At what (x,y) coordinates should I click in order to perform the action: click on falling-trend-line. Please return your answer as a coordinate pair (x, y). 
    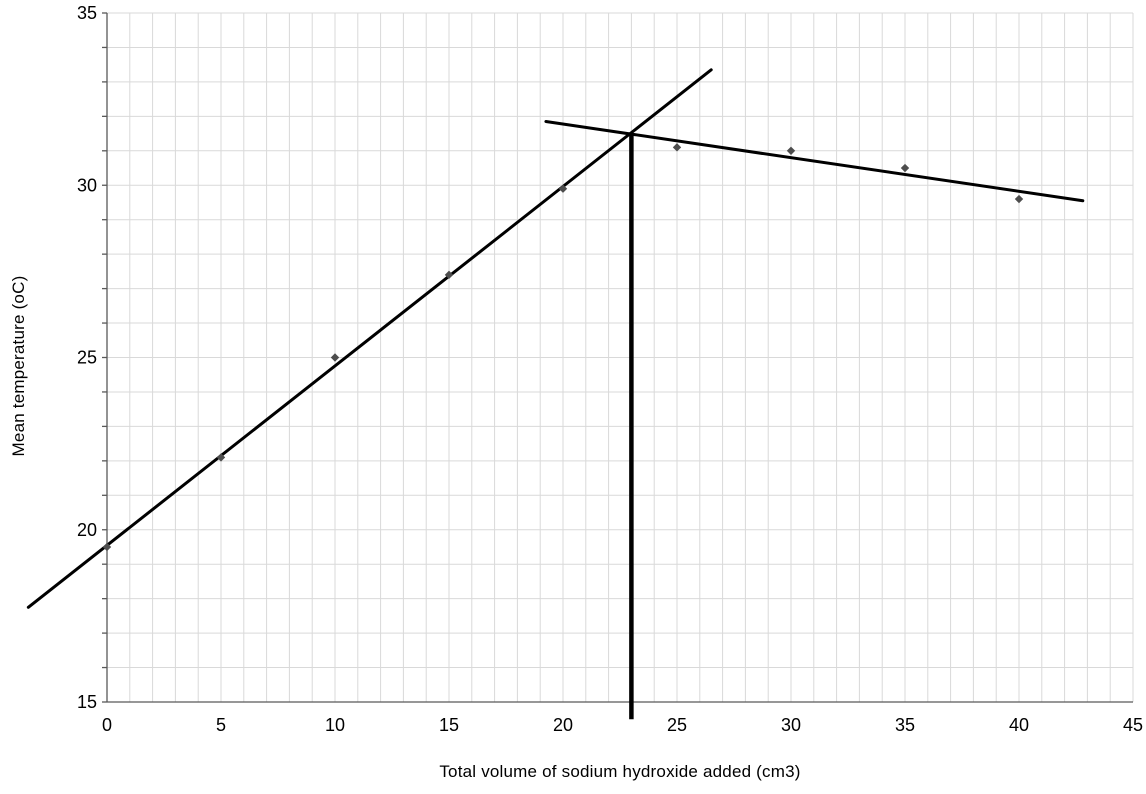
    Looking at the image, I should click on (814, 161).